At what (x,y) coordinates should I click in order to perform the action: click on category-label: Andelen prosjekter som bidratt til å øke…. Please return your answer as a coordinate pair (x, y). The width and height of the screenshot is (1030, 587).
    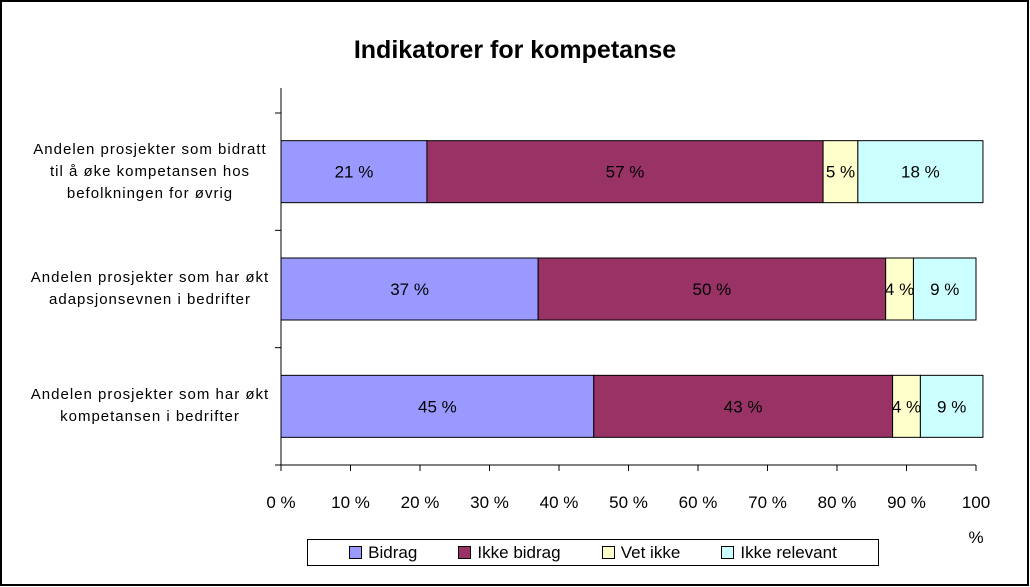
    Looking at the image, I should click on (150, 171).